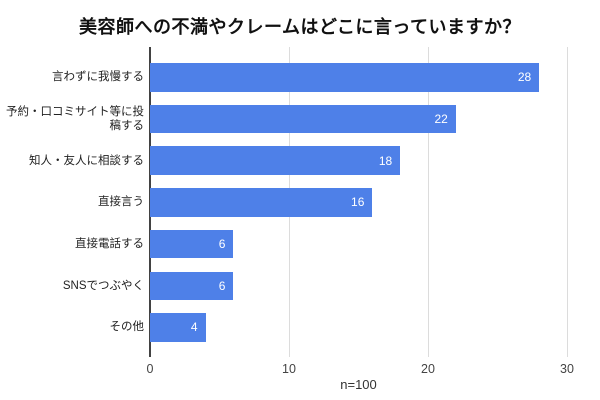 Image resolution: width=600 pixels, height=400 pixels. What do you see at coordinates (441, 118) in the screenshot?
I see `bar-value-label: 22` at bounding box center [441, 118].